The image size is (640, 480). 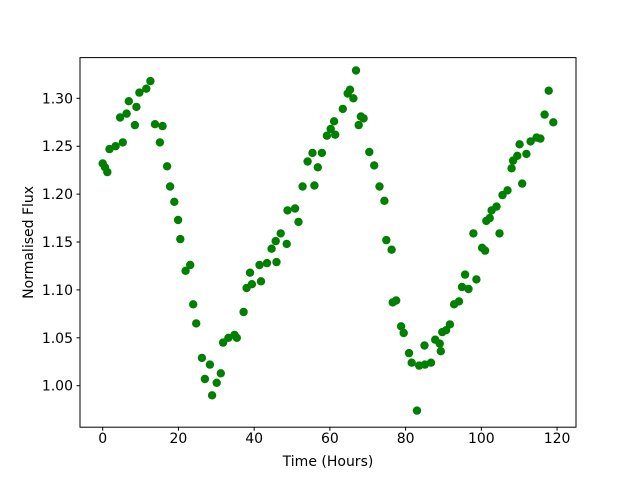 I want to click on y-tick-label: 1.15, so click(x=57, y=243).